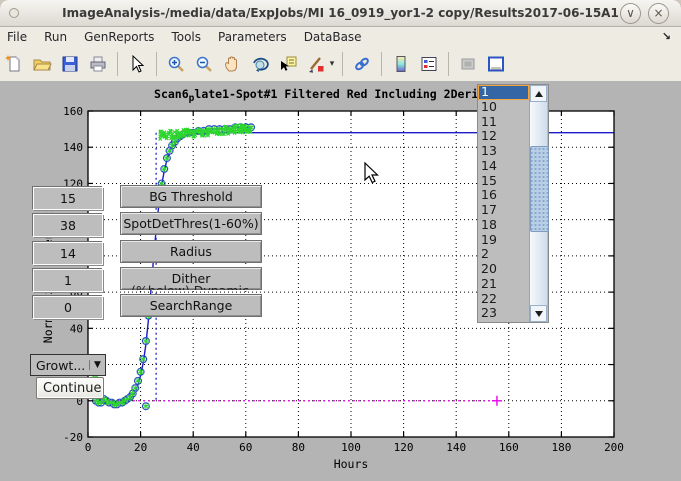  What do you see at coordinates (70, 64) in the screenshot?
I see `save-icon` at bounding box center [70, 64].